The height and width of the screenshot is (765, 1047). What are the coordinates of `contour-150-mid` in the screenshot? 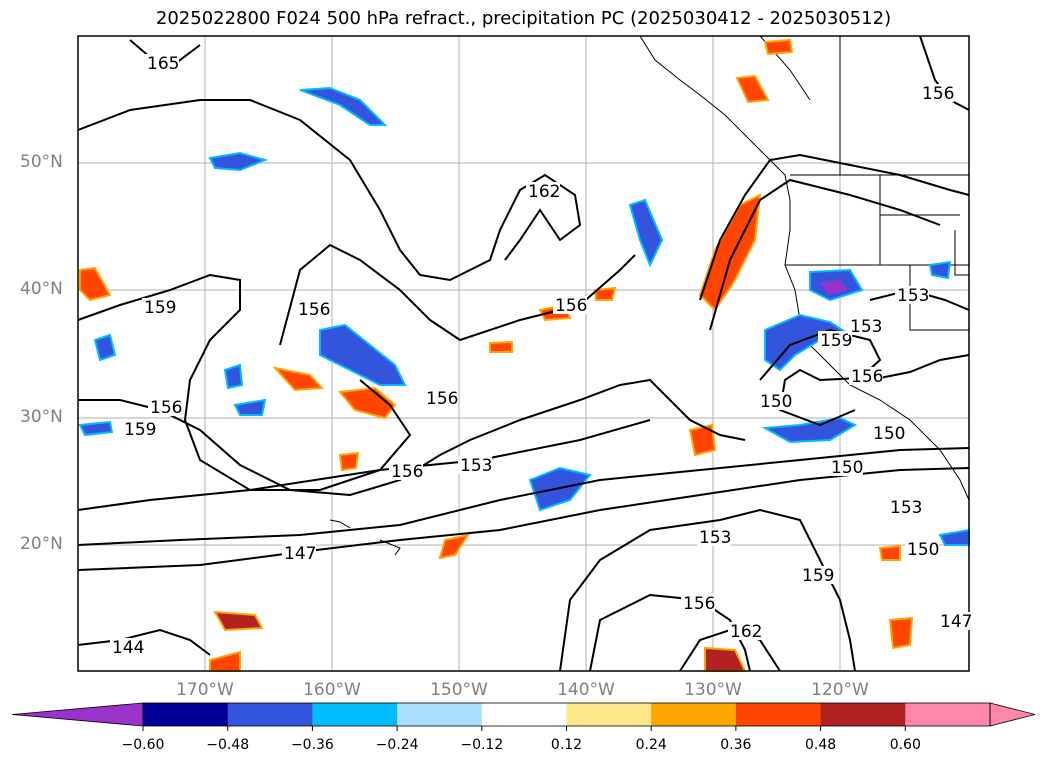 It's located at (523, 496).